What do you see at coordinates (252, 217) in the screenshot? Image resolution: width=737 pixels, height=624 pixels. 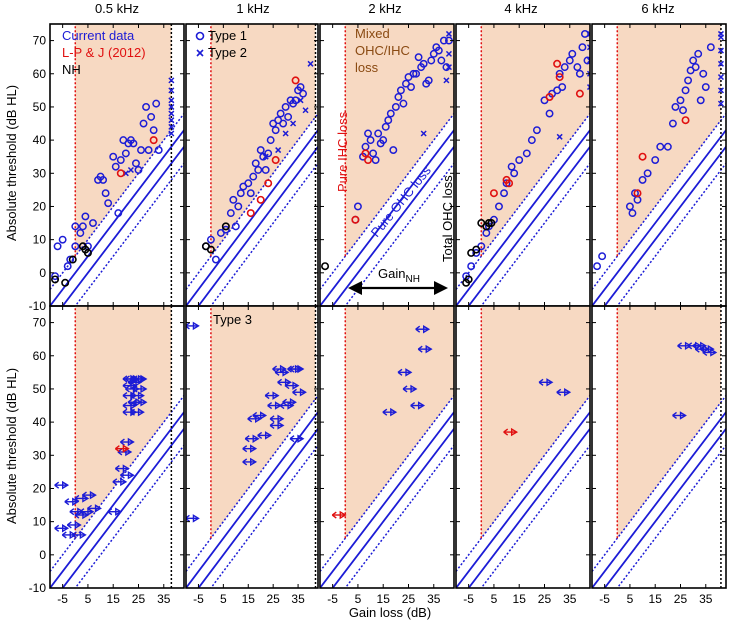 I see `pure-ohc-line` at bounding box center [252, 217].